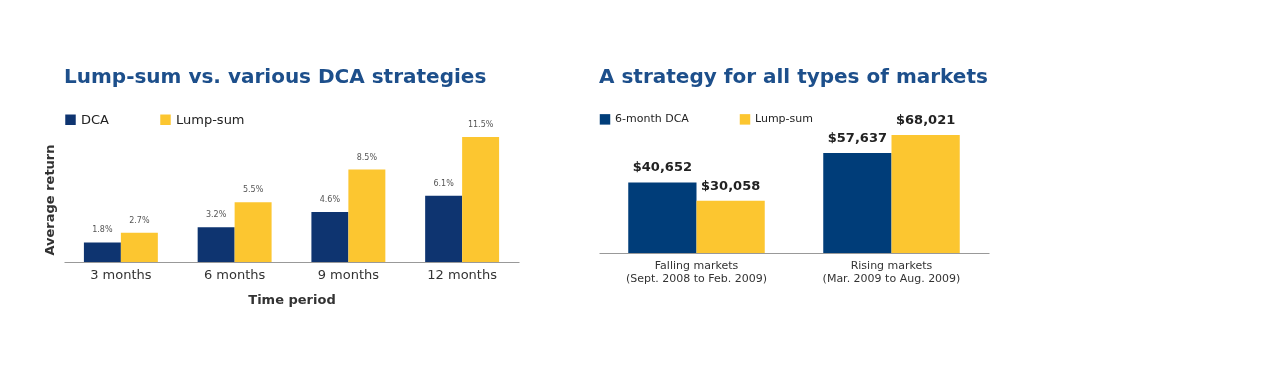  Describe the element at coordinates (696, 271) in the screenshot. I see `x-tick-label: Falling markets (Sept. 2008 to Feb. 2009)` at that location.